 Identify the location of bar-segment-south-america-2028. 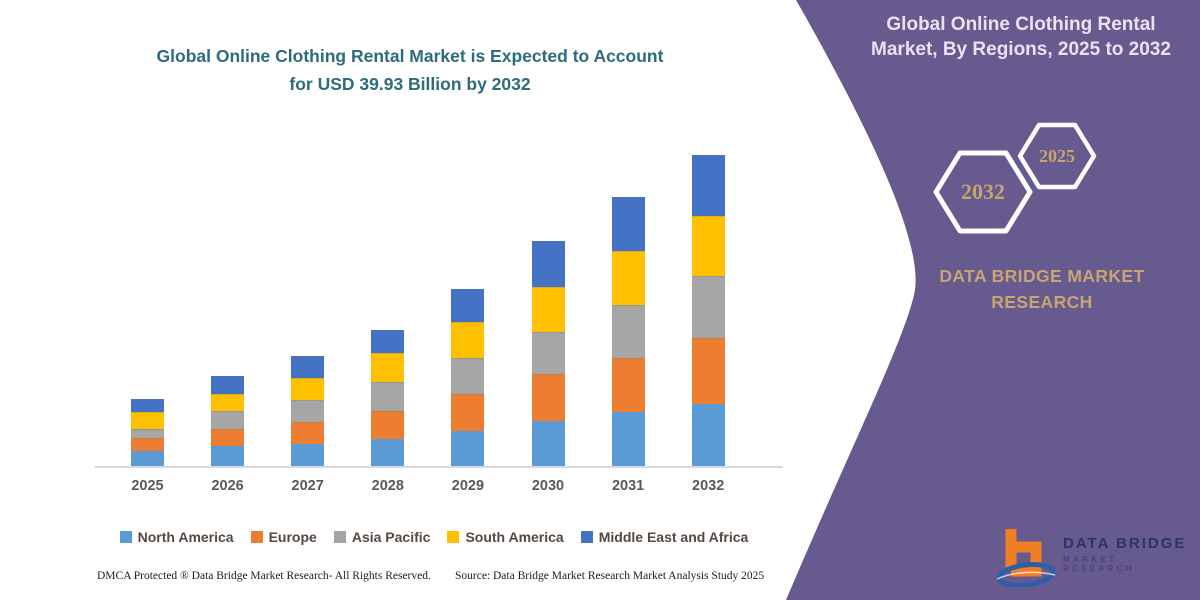
(388, 367).